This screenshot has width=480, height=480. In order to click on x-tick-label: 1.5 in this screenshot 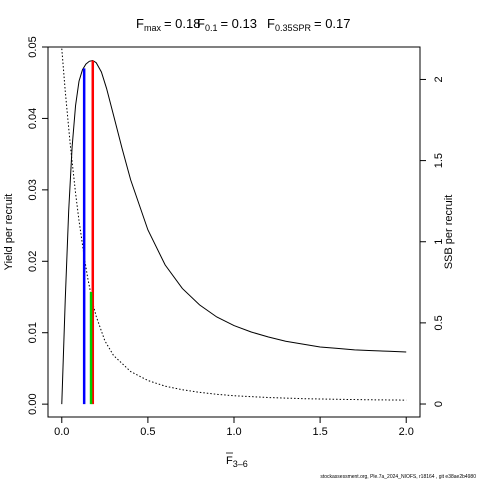, I will do `click(319, 432)`.